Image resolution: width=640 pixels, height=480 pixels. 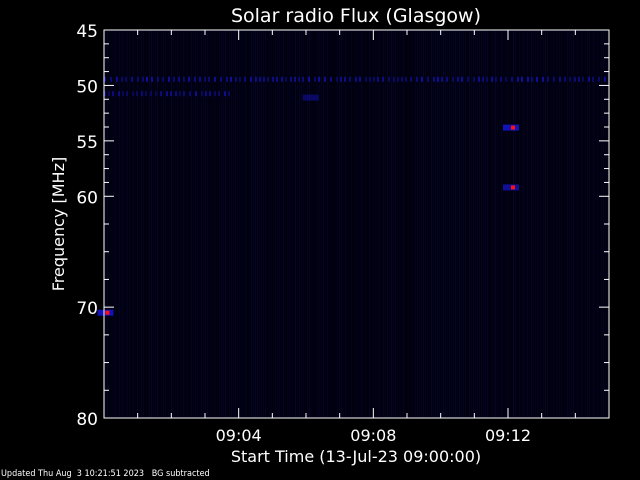 I want to click on y-tick-label: 50, so click(x=87, y=87).